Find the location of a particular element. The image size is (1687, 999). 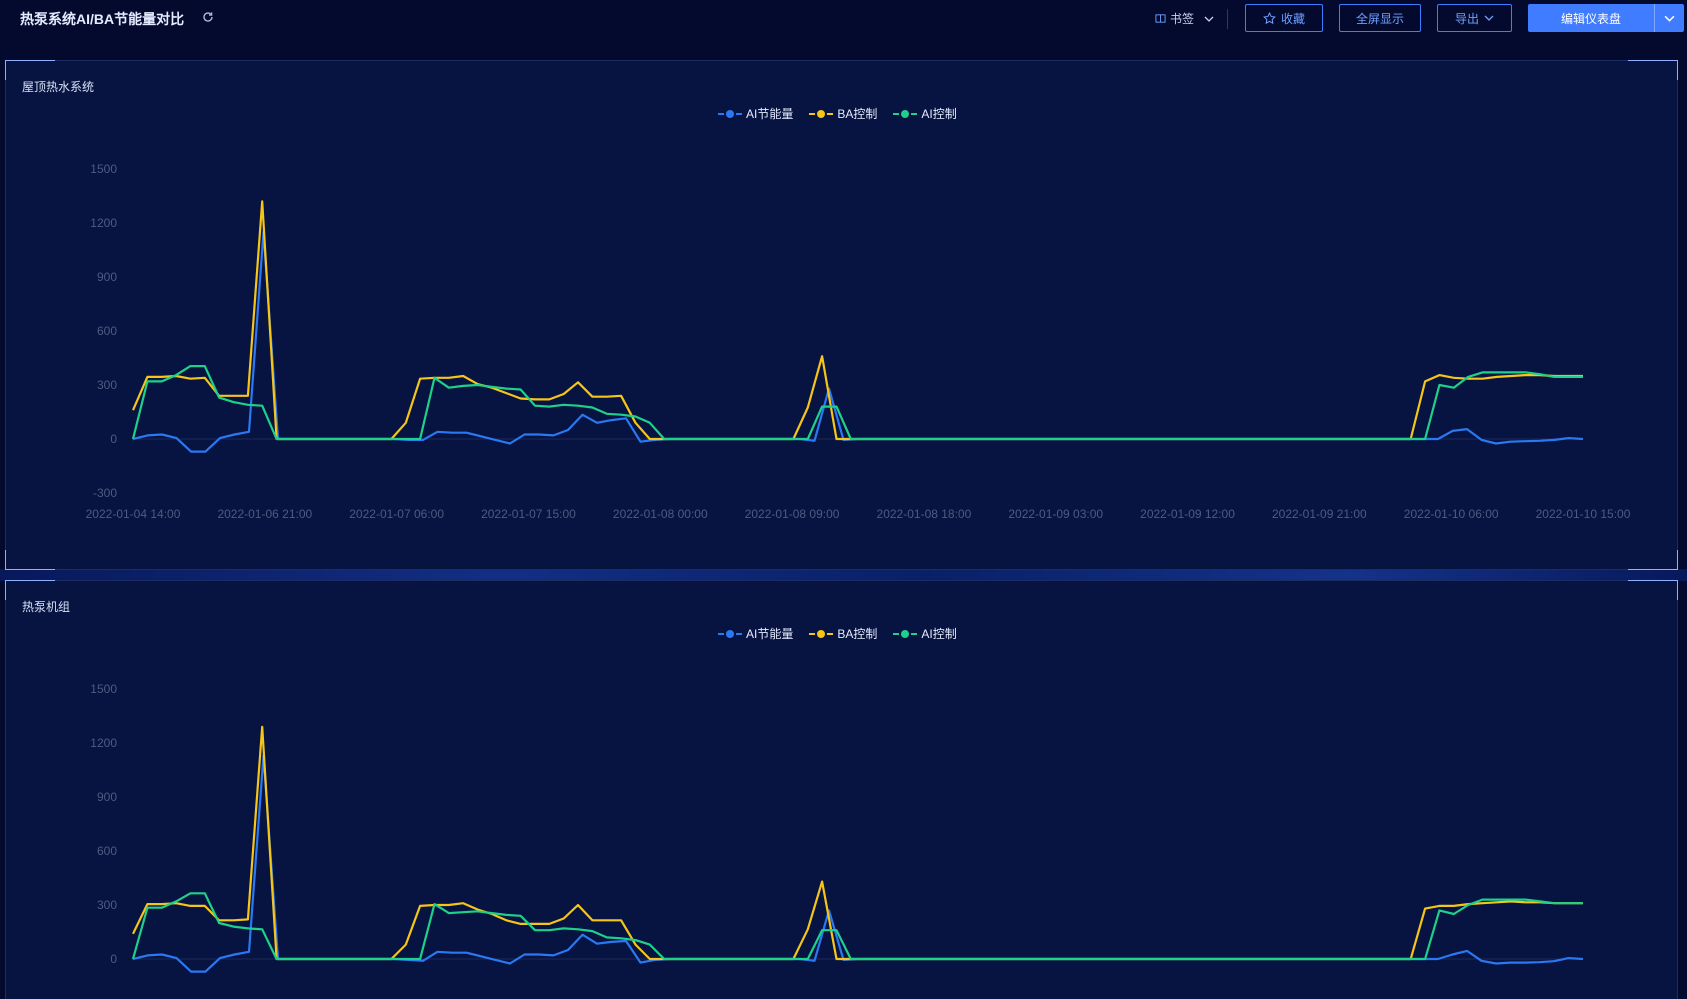

top-bar: 热泵系统AI/BA节能量对比 书签 收藏 全屏显示 导出 编辑仪表盘 is located at coordinates (843, 20).